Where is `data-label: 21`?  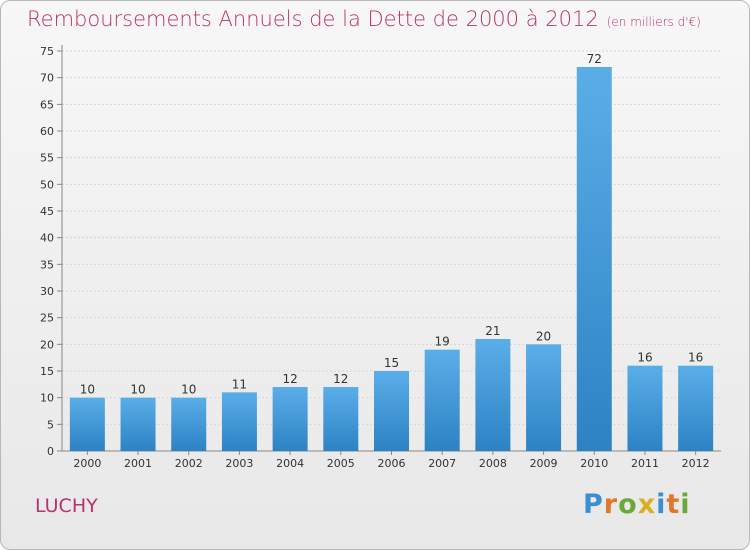 data-label: 21 is located at coordinates (492, 331).